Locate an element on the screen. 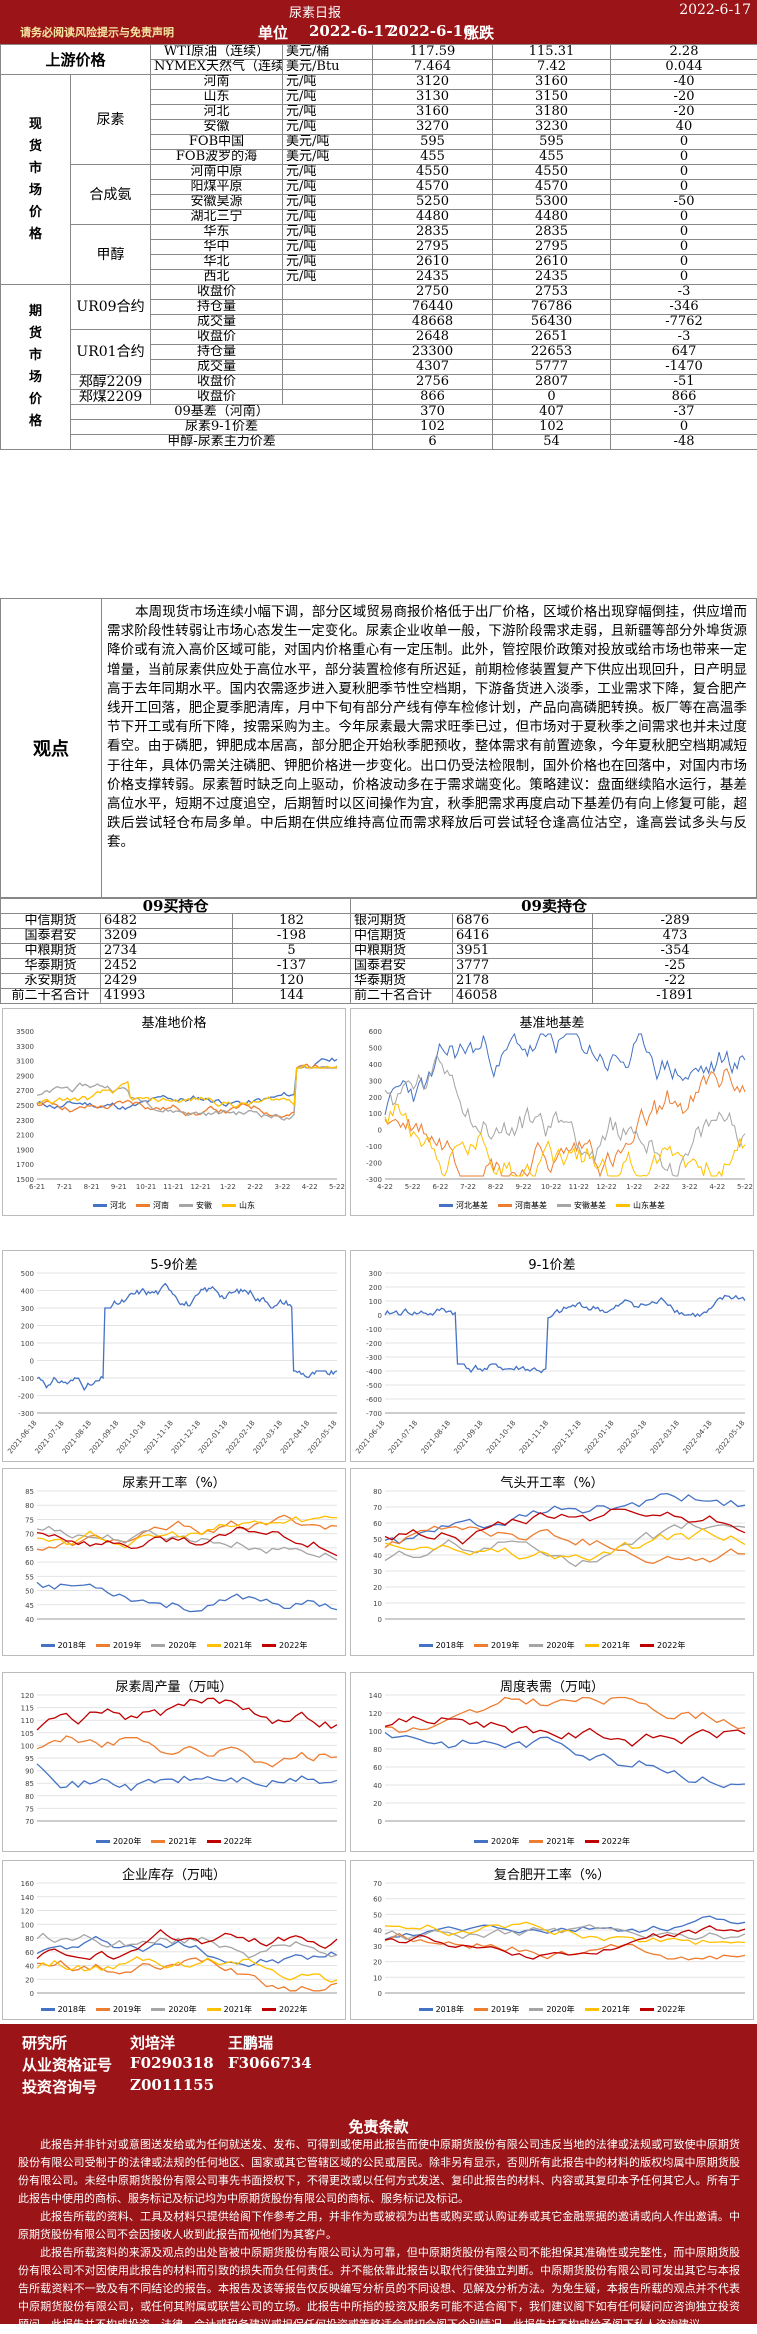 This screenshot has width=757, height=2334. y-tick-label: 2500 is located at coordinates (25, 1106).